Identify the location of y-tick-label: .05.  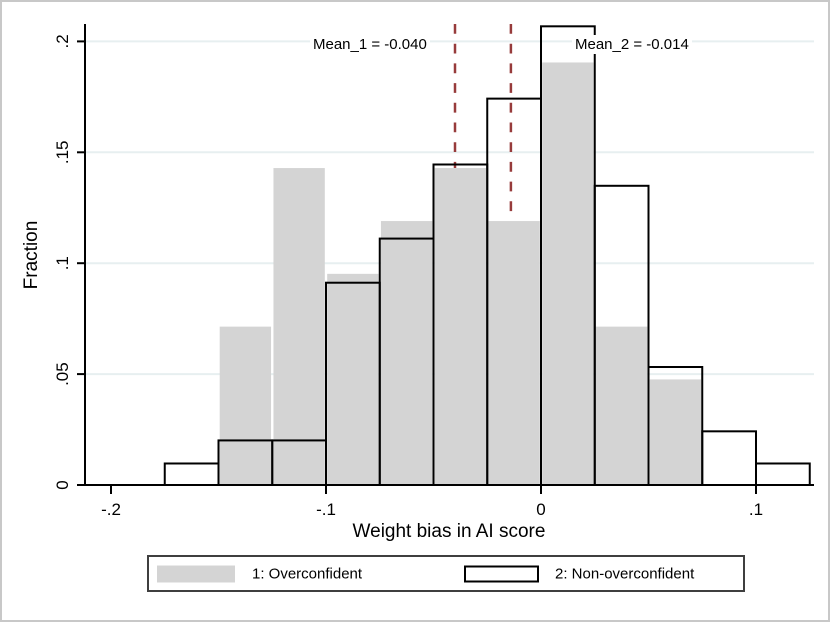
(62, 374).